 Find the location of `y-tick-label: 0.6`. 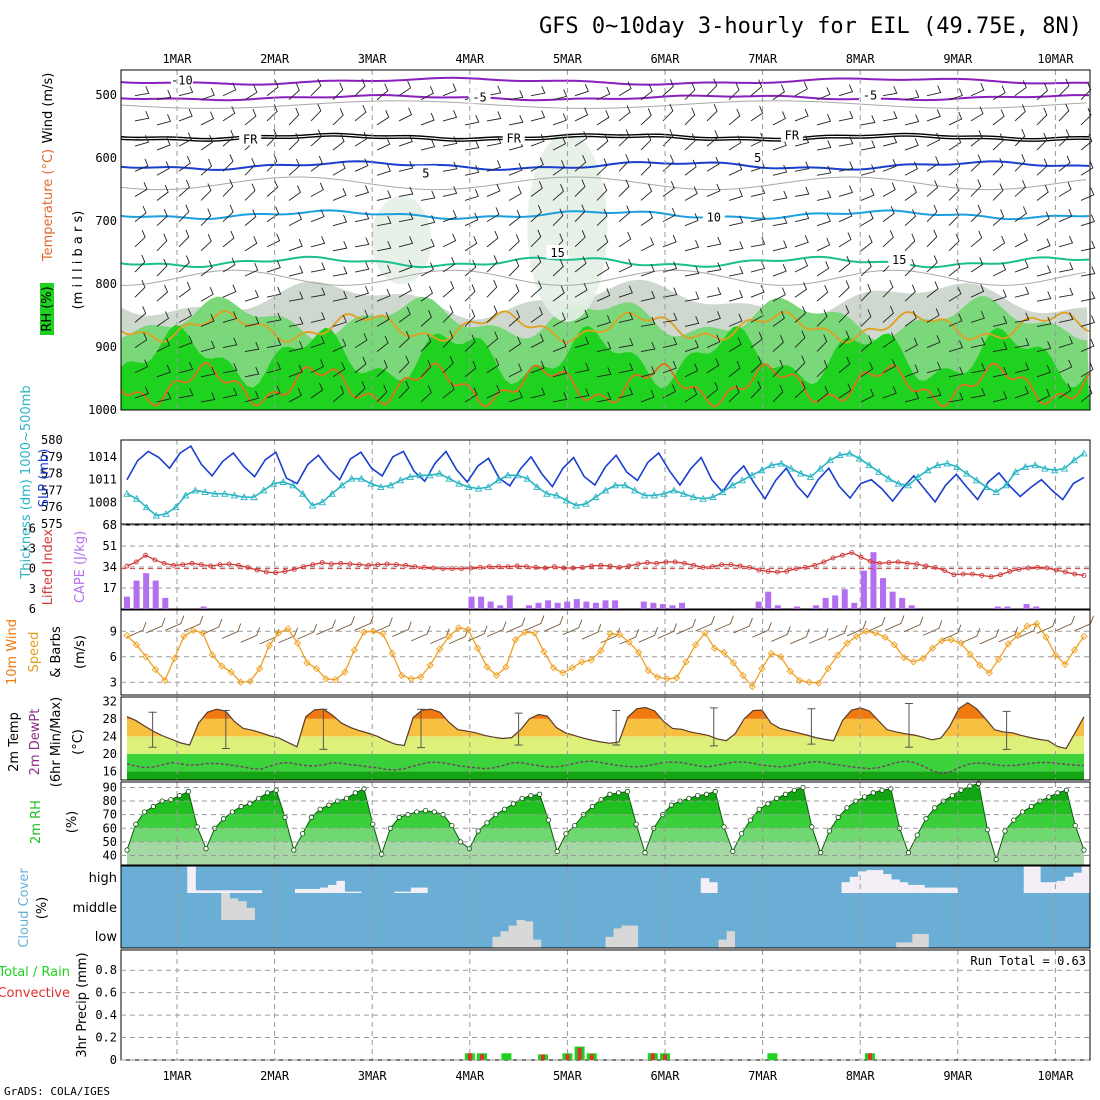

y-tick-label: 0.6 is located at coordinates (106, 993).